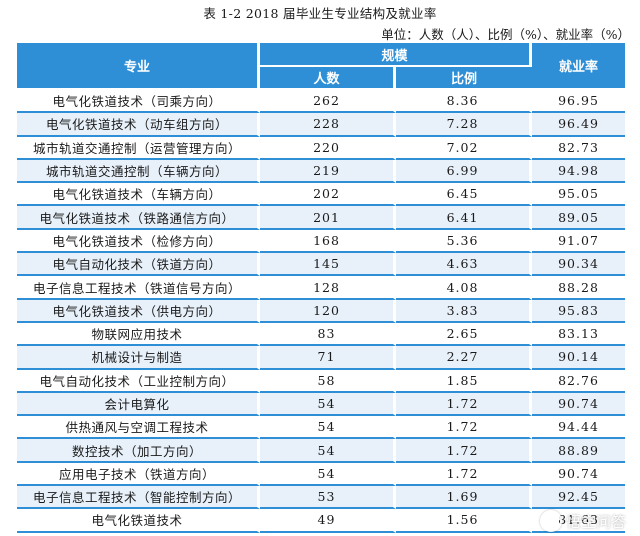 This screenshot has width=640, height=536. I want to click on cell-rate: 95.05, so click(579, 195).